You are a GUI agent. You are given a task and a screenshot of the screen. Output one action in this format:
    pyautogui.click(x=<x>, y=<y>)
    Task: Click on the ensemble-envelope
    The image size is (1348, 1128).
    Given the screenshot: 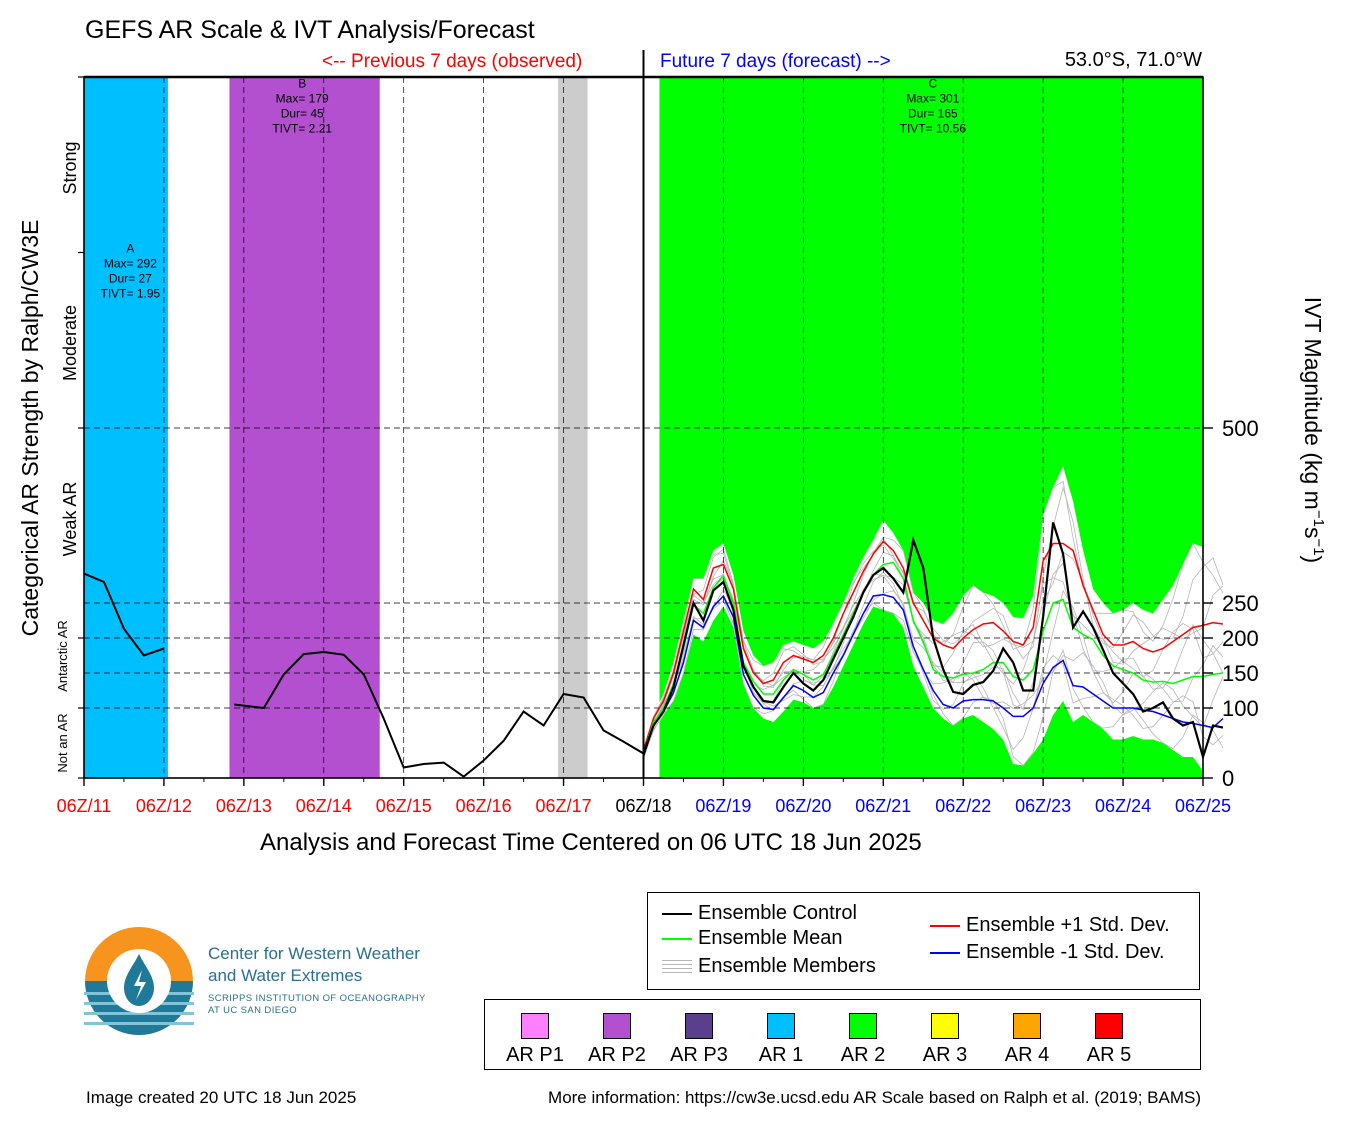 What is the action you would take?
    pyautogui.click(x=933, y=618)
    